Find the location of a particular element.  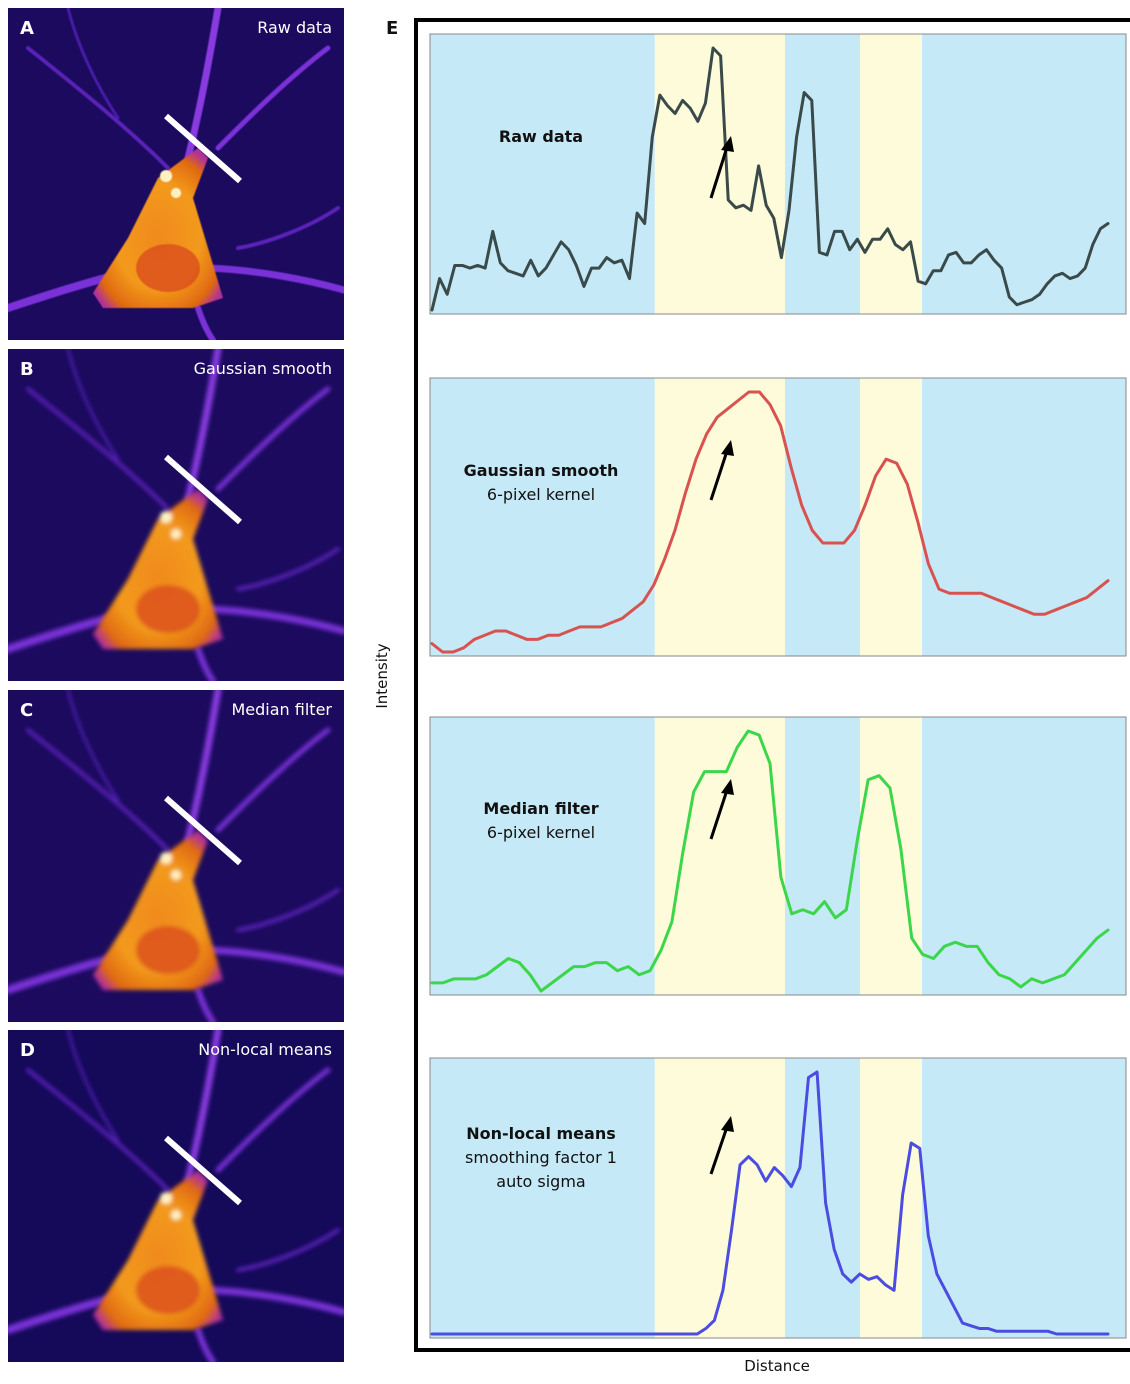

panel-title: Raw data is located at coordinates (294, 27).